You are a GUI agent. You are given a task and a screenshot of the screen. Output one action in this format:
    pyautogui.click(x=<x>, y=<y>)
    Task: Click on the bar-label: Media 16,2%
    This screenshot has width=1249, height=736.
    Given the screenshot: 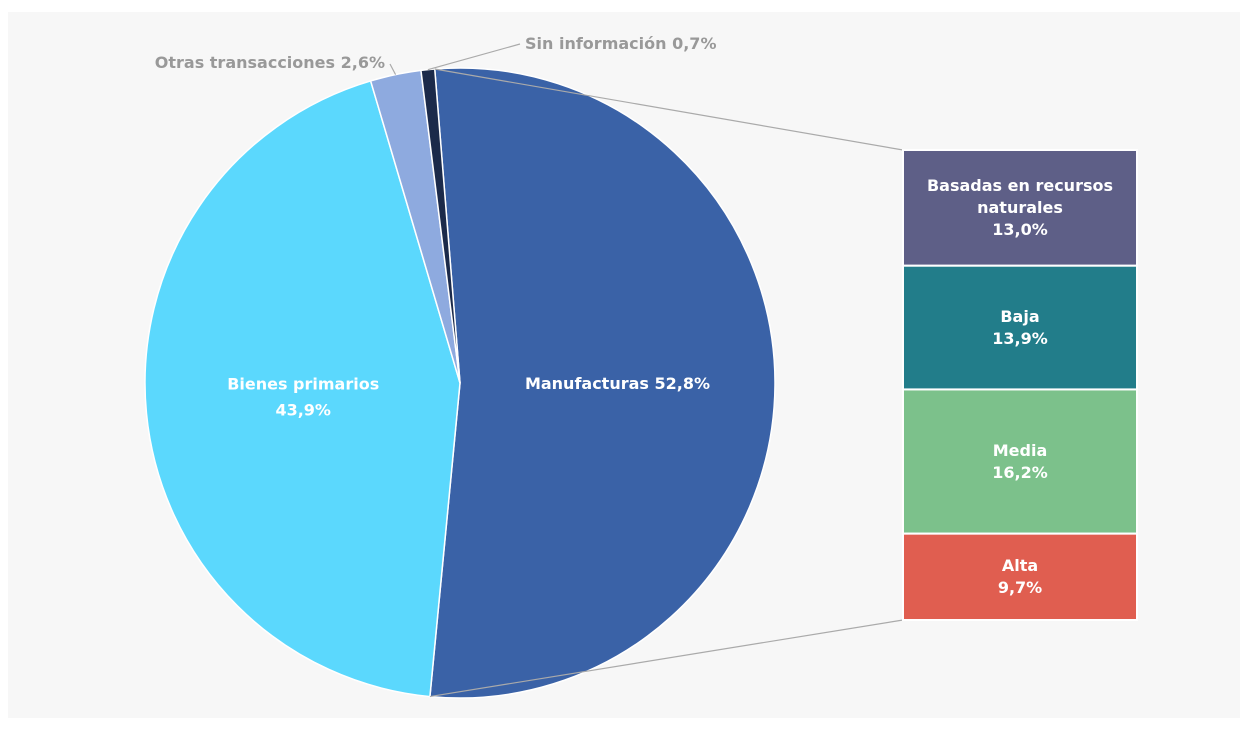 What is the action you would take?
    pyautogui.click(x=1020, y=461)
    